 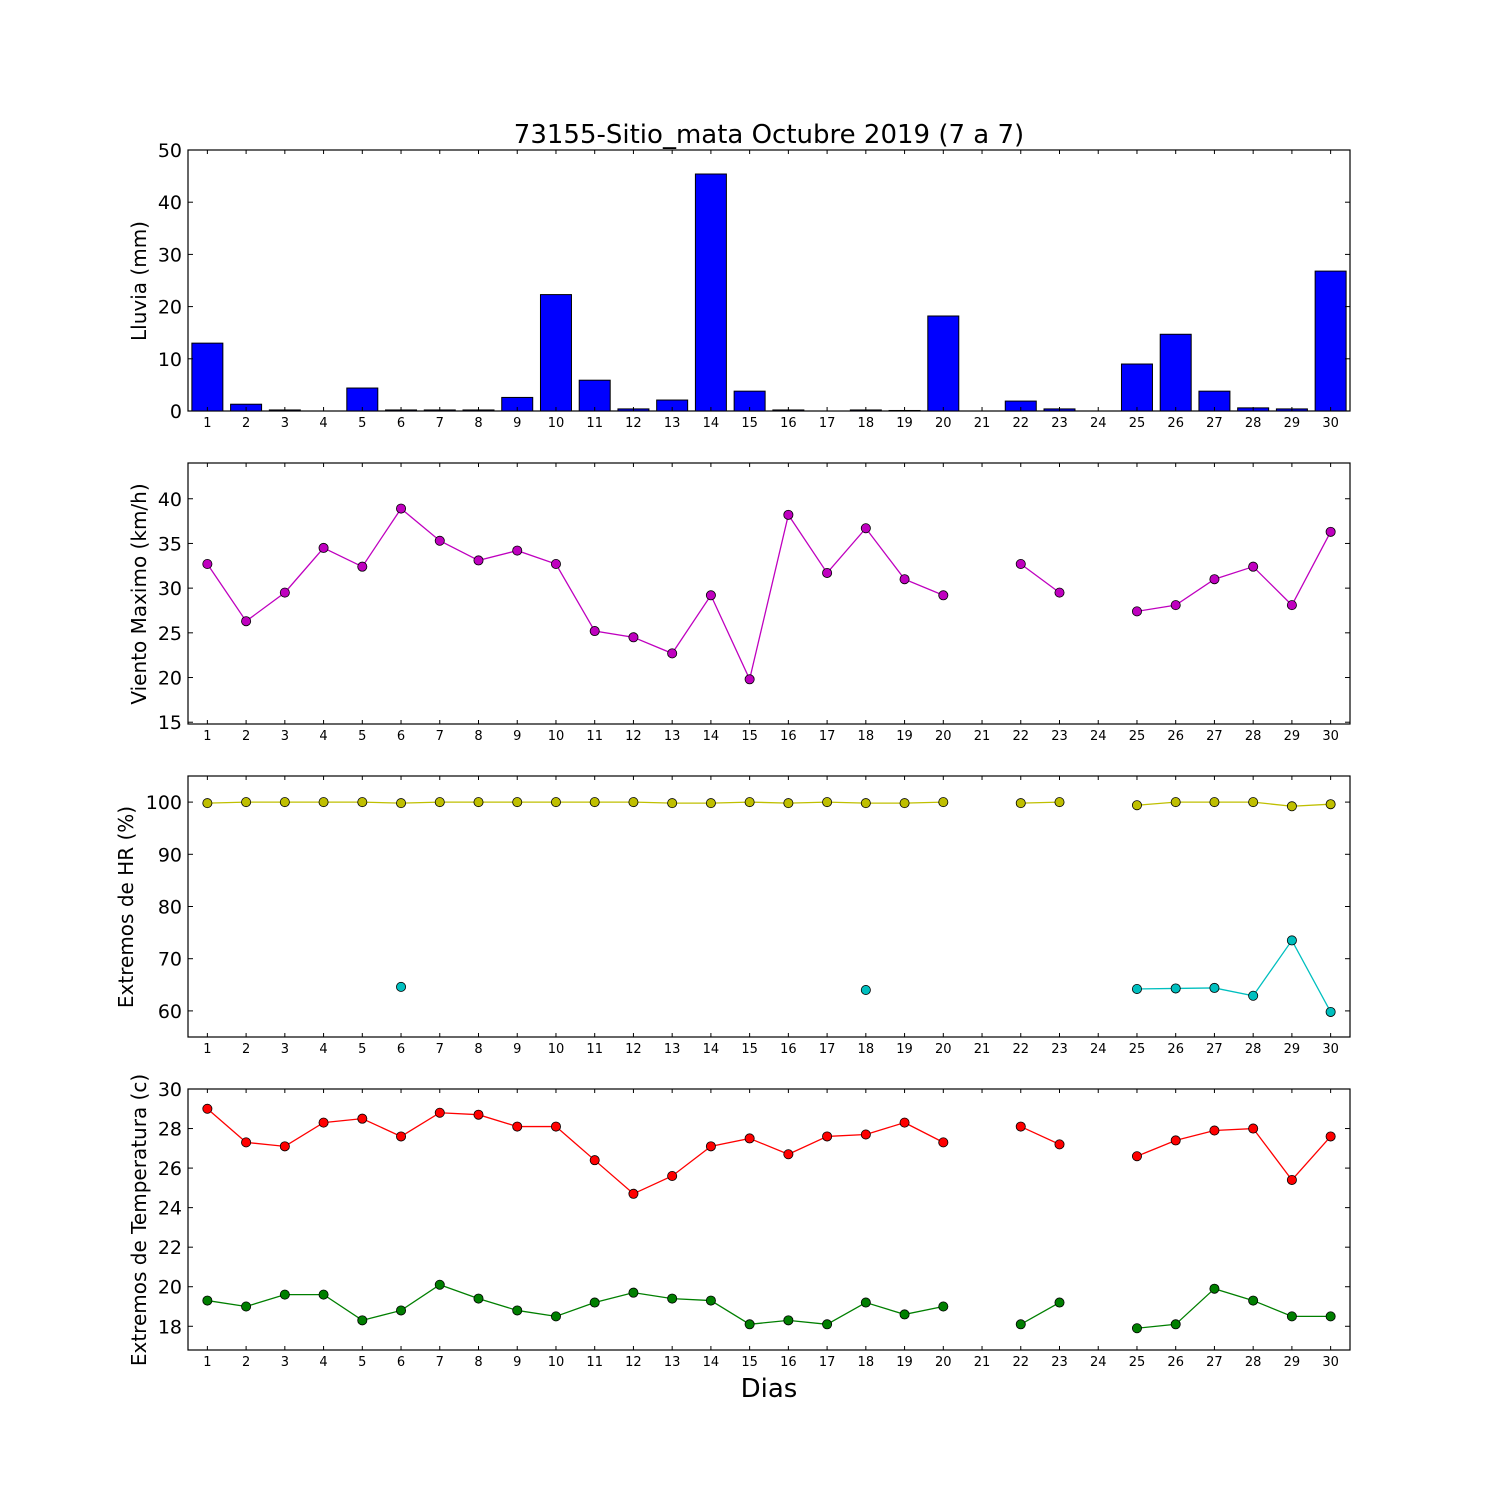 I want to click on x-tick-label: 3, so click(x=285, y=1049).